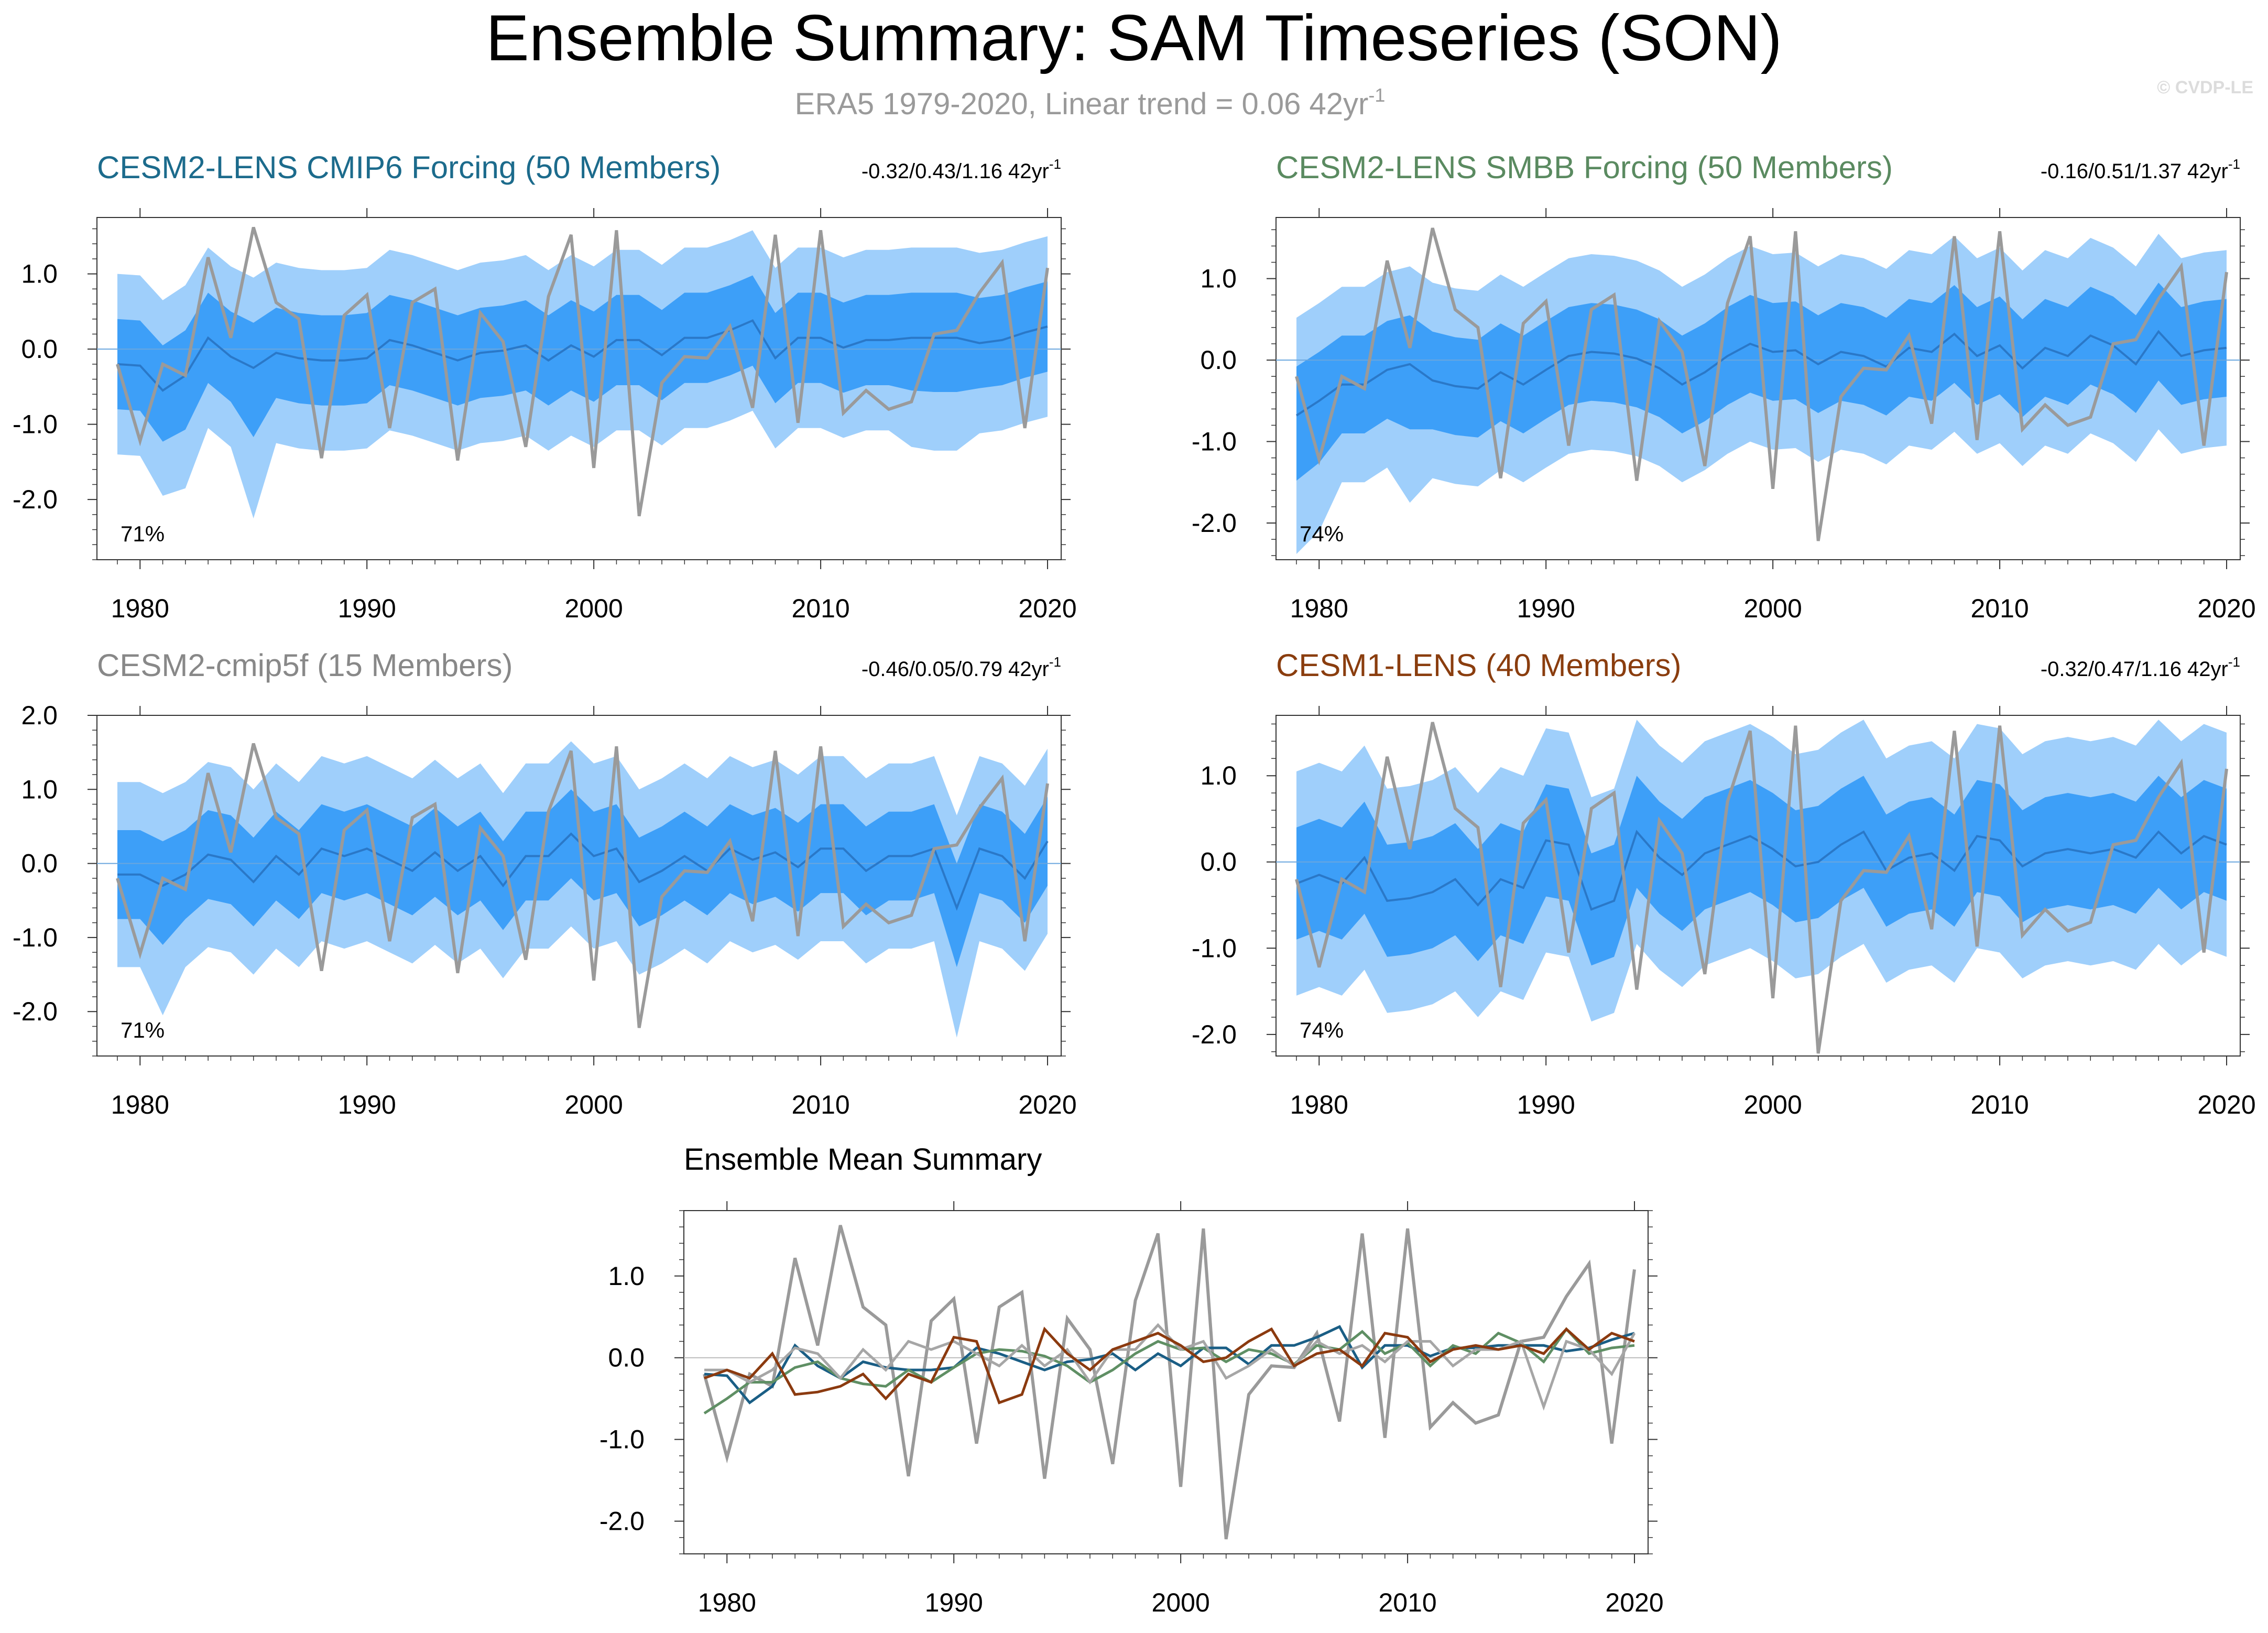  I want to click on panel-2-xtick-label: 1980, so click(1319, 608).